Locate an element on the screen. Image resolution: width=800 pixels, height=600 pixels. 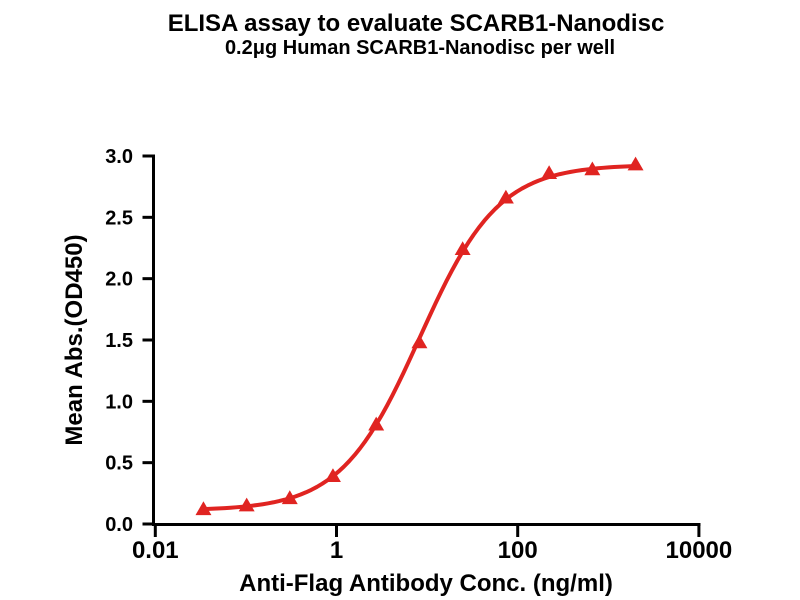
x-axis-label: Anti-Flag Antibody Conc. (ng/ml) is located at coordinates (426, 583).